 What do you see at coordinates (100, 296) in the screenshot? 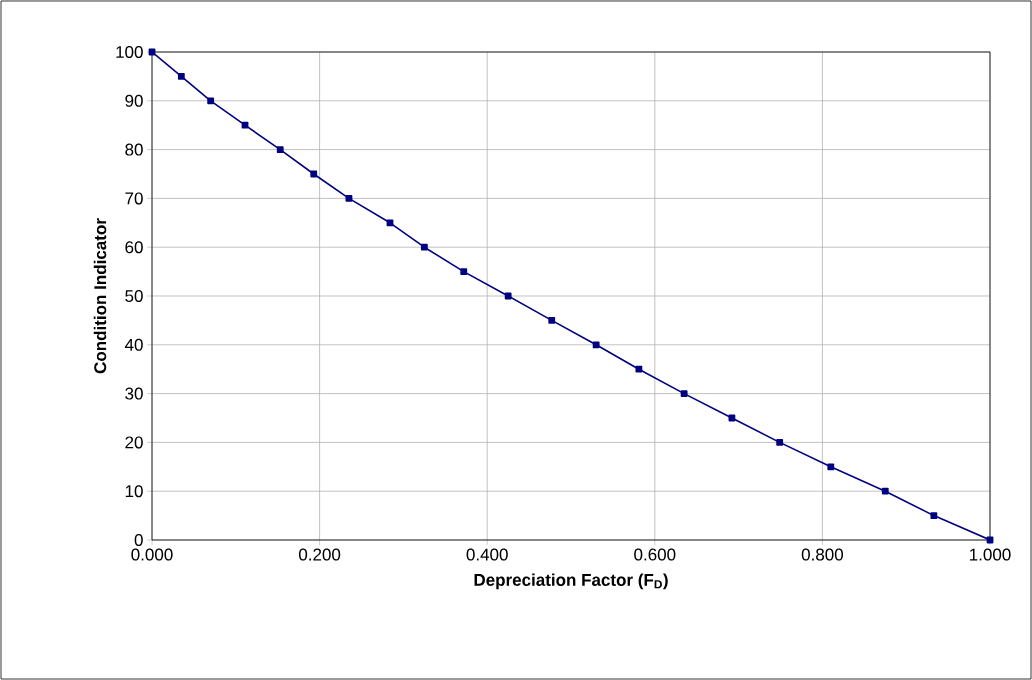
I see `y-axis-title: Condition Indicator` at bounding box center [100, 296].